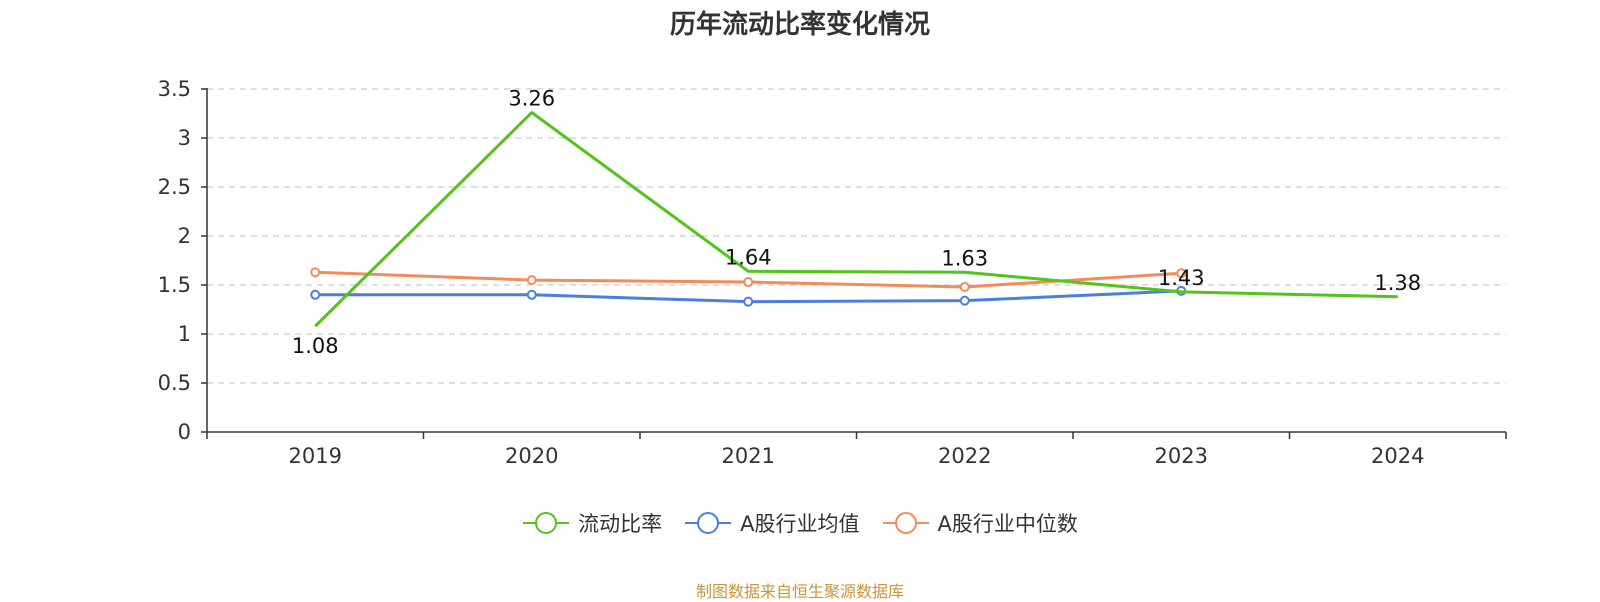 This screenshot has width=1600, height=602. I want to click on y-tick-label: 2, so click(184, 236).